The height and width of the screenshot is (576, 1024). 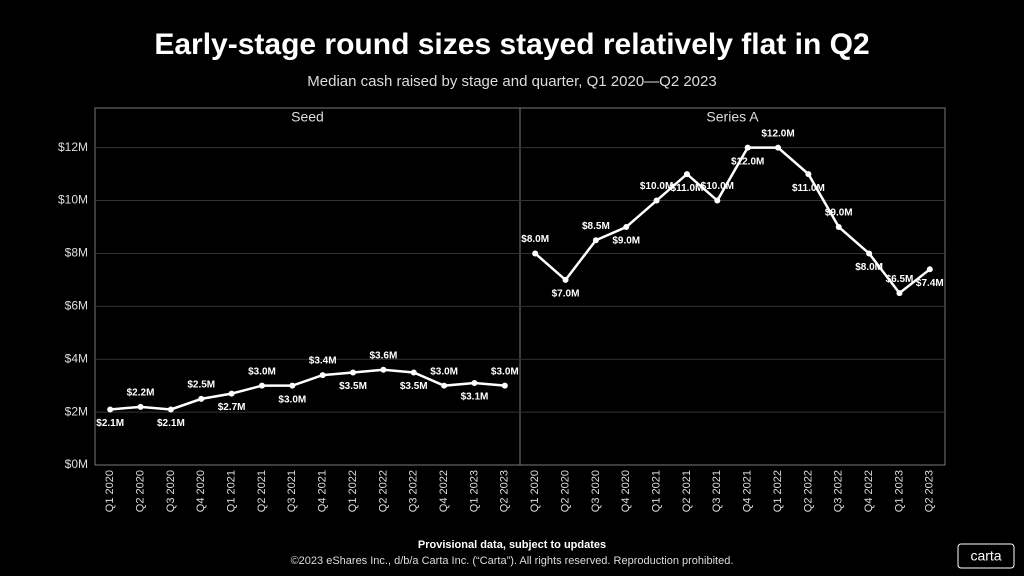 What do you see at coordinates (566, 294) in the screenshot?
I see `value-label: $7.0M` at bounding box center [566, 294].